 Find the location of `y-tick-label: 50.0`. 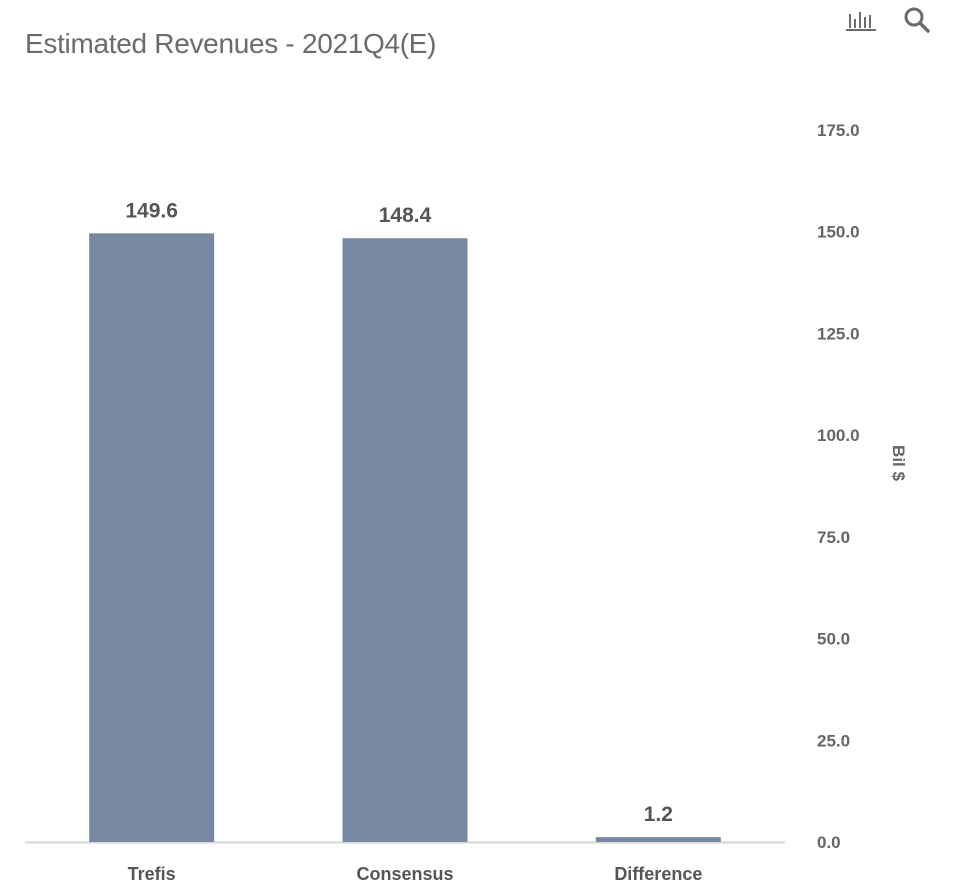

y-tick-label: 50.0 is located at coordinates (833, 639).